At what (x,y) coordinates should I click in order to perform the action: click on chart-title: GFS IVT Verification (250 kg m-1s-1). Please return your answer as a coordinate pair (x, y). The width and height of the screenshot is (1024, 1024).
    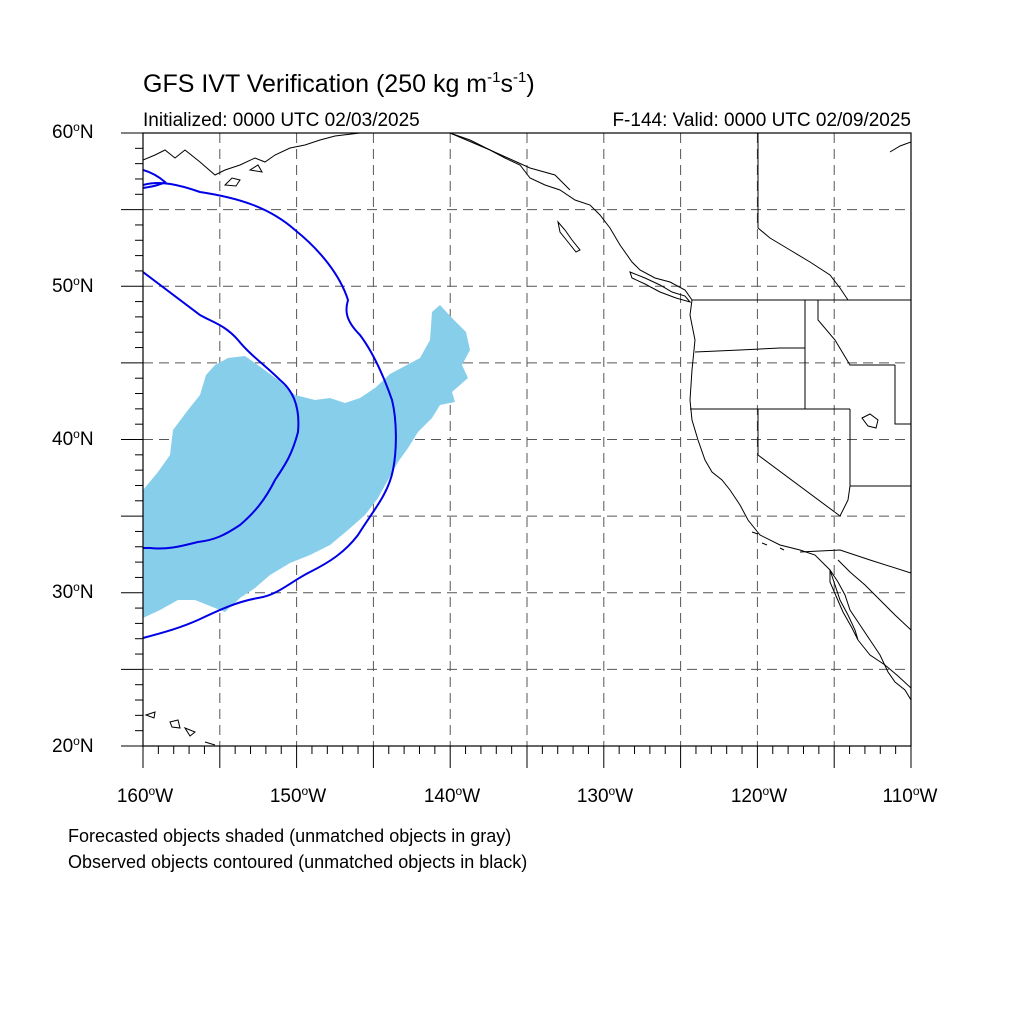
    Looking at the image, I should click on (339, 83).